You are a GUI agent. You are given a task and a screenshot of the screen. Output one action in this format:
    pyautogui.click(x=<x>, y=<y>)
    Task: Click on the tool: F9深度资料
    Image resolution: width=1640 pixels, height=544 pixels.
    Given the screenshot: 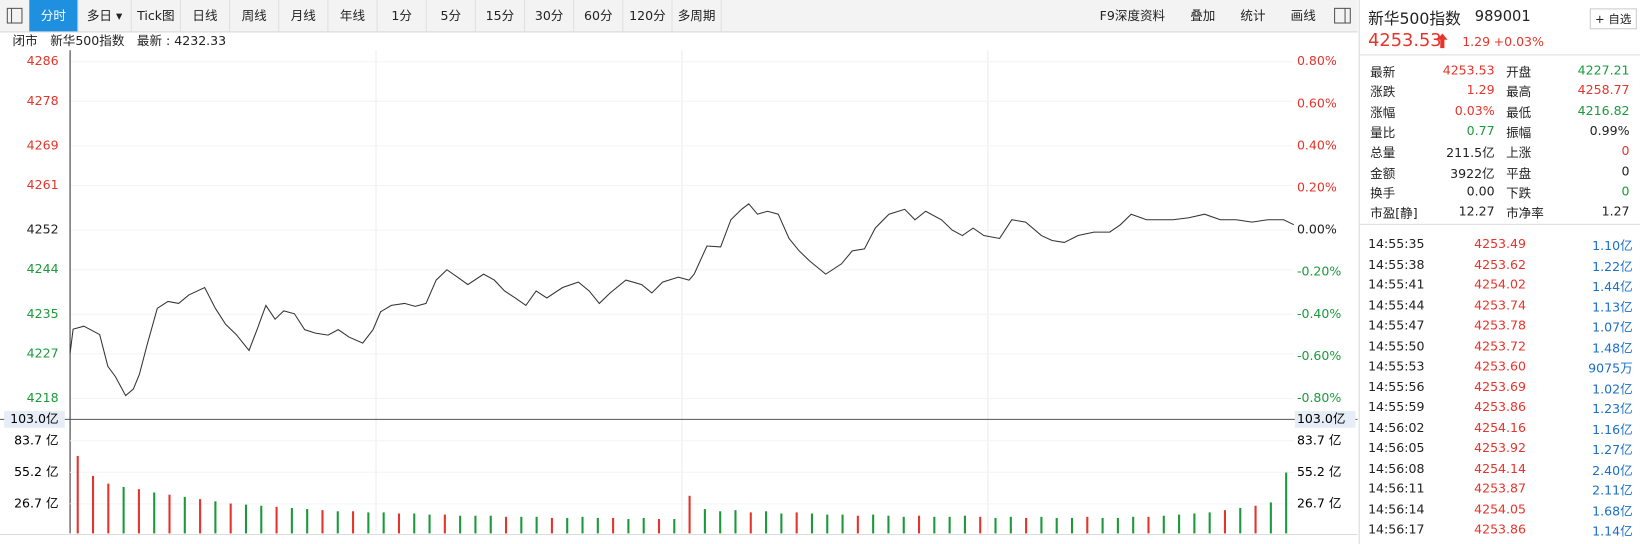 What is the action you would take?
    pyautogui.click(x=1132, y=16)
    